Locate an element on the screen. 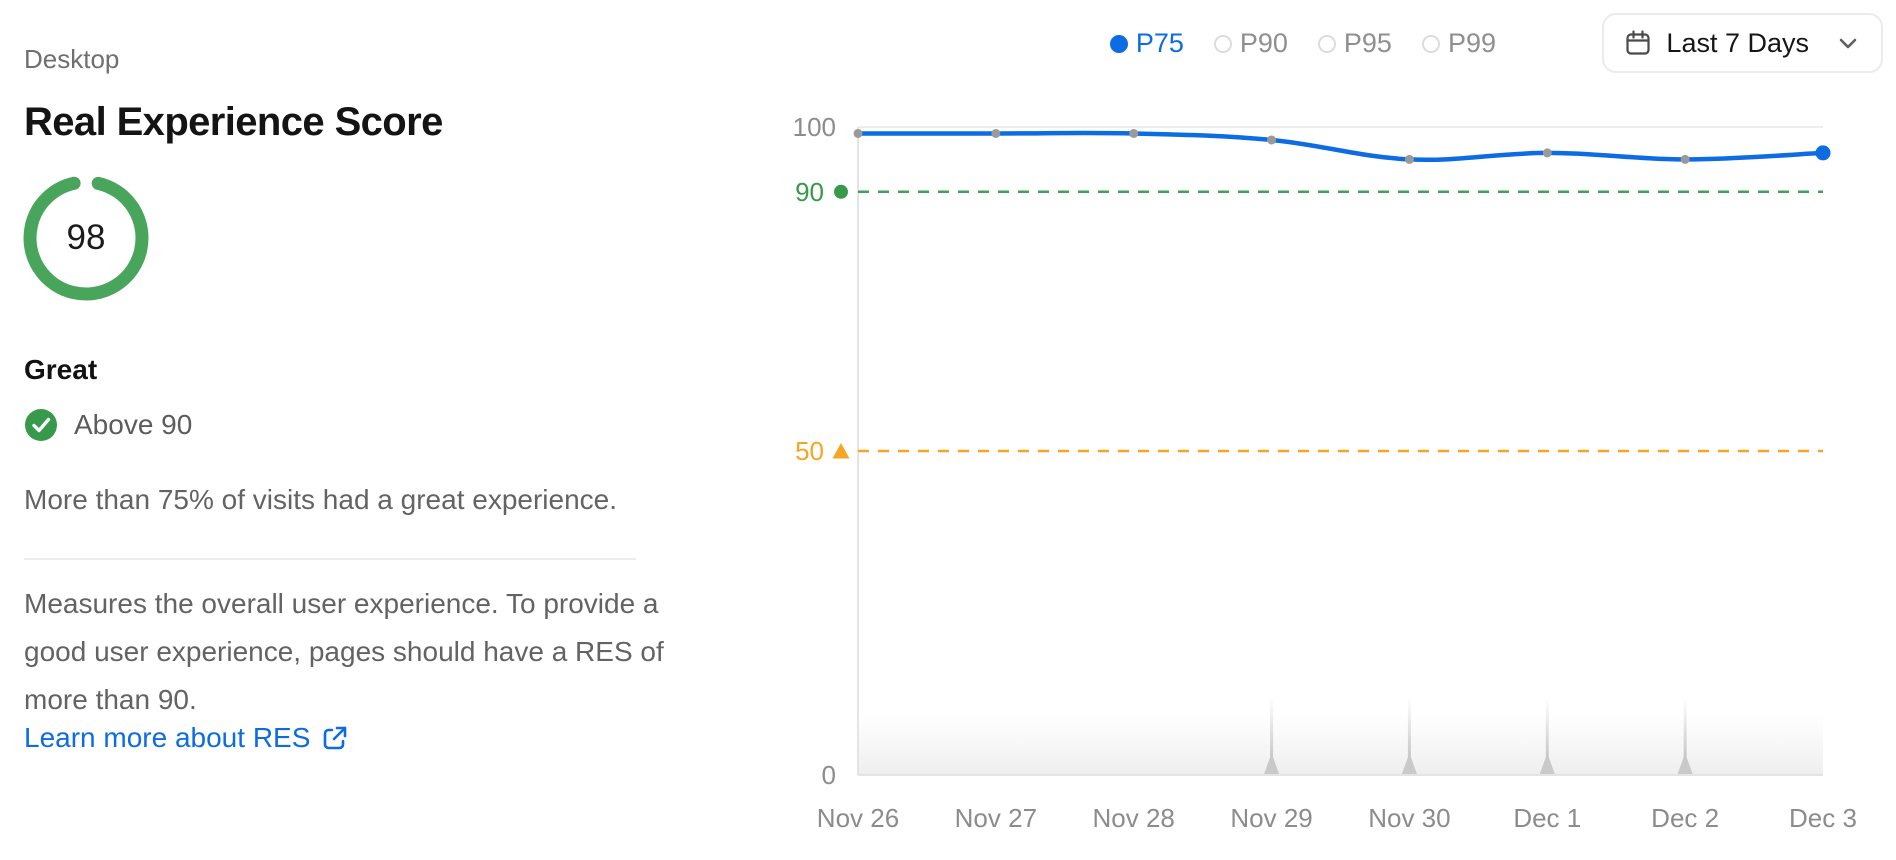 The width and height of the screenshot is (1896, 860). legend-label: P99 is located at coordinates (1471, 43).